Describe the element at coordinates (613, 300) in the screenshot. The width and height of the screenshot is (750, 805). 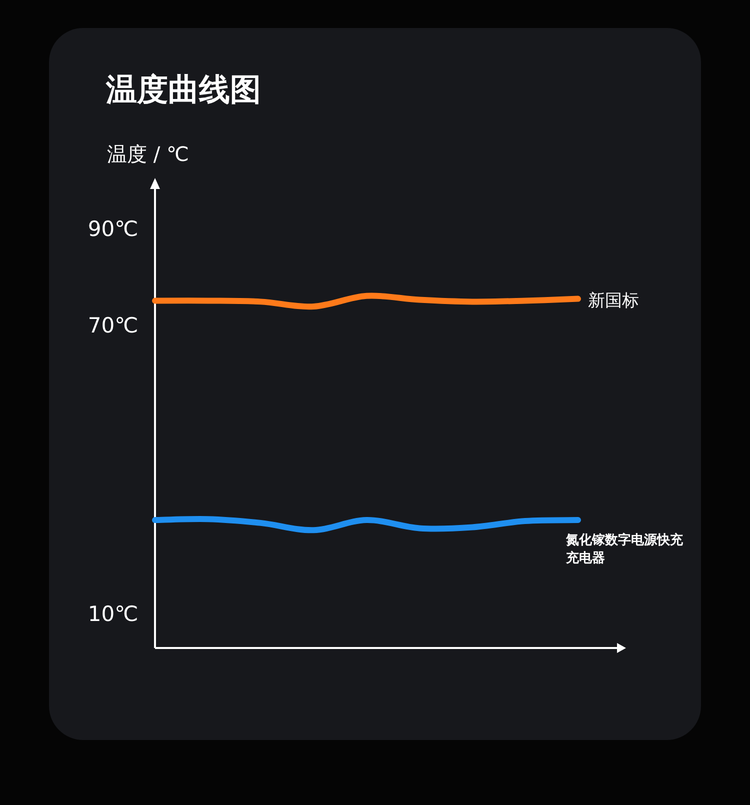
I see `series-label: 新国标` at that location.